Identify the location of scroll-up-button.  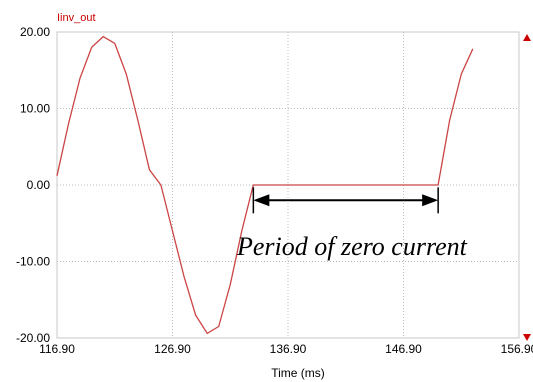
(527, 37).